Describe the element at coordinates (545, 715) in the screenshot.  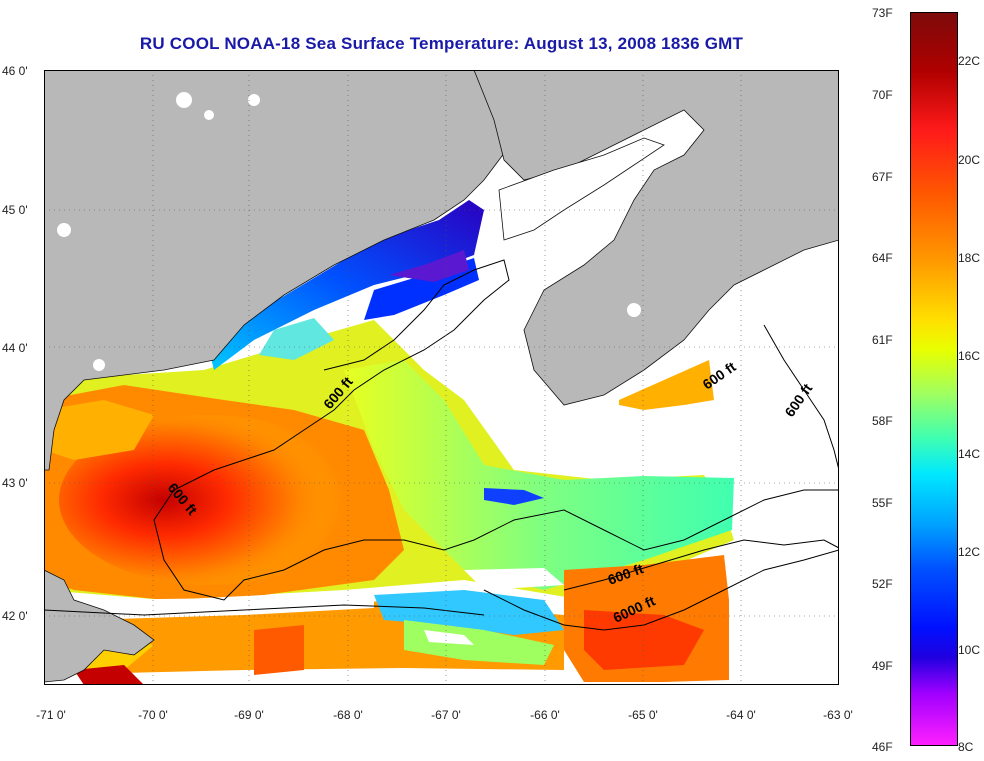
I see `lon-label-66: -66 0'` at that location.